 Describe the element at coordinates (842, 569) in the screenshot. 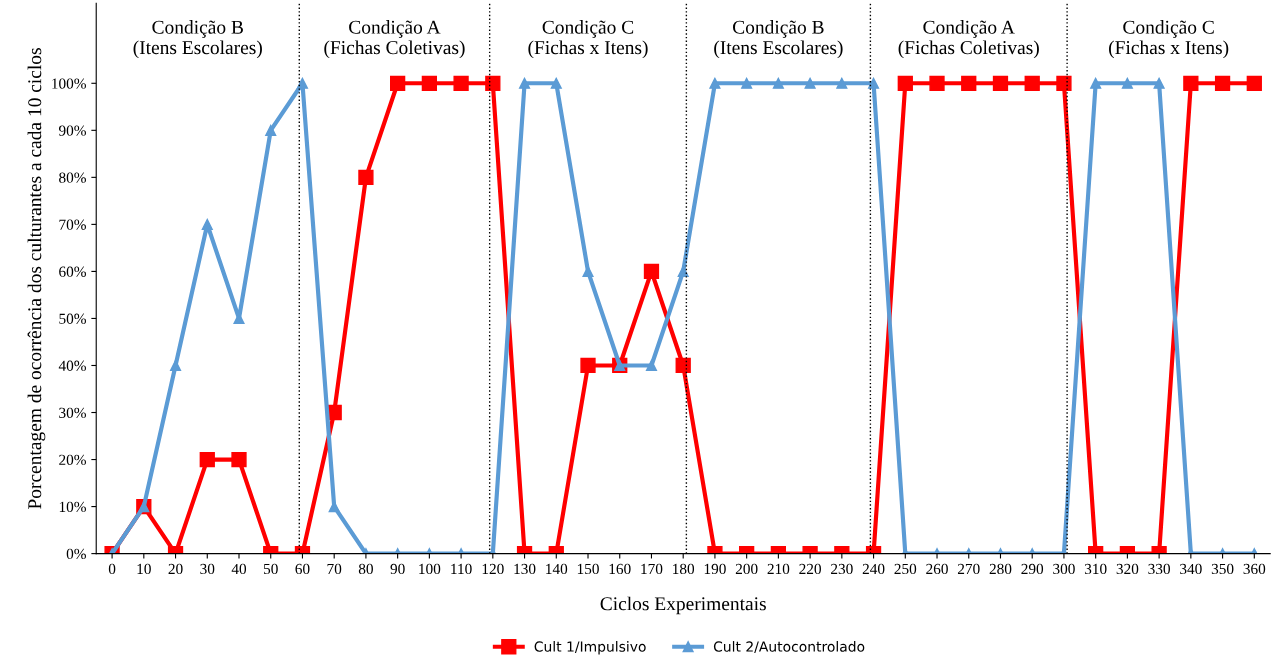

I see `x-tick-label: 230` at that location.